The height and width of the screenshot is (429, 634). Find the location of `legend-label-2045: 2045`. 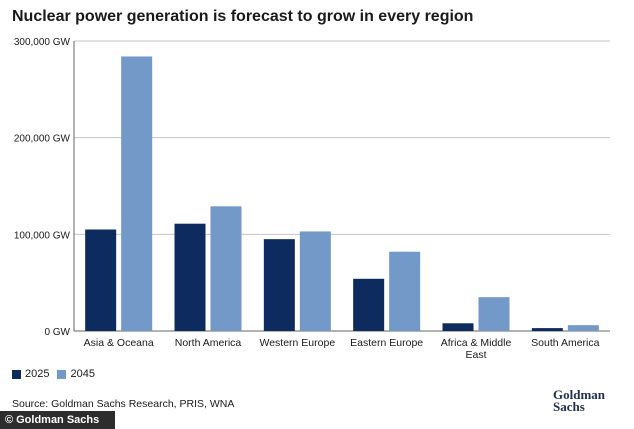

legend-label-2045: 2045 is located at coordinates (82, 374).